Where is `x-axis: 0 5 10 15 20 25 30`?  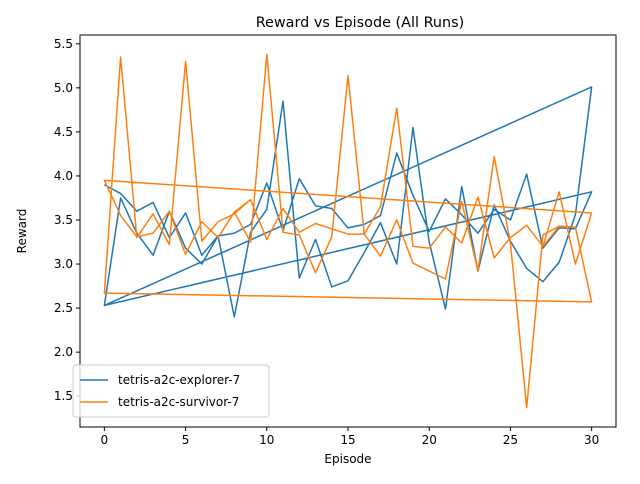
x-axis: 0 5 10 15 20 25 30 is located at coordinates (350, 437).